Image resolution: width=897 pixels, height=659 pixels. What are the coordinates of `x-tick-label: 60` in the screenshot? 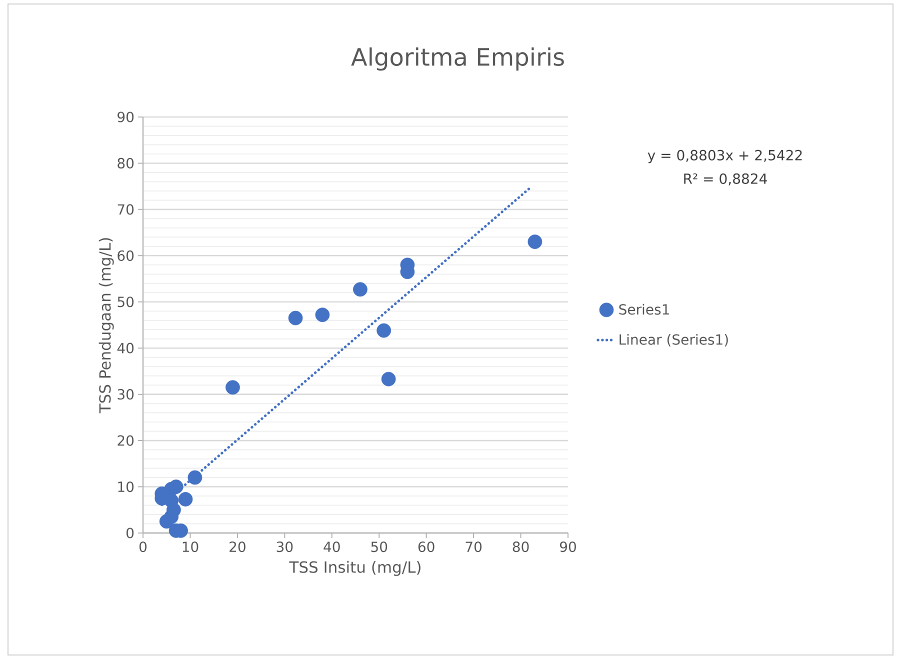 It's located at (426, 547).